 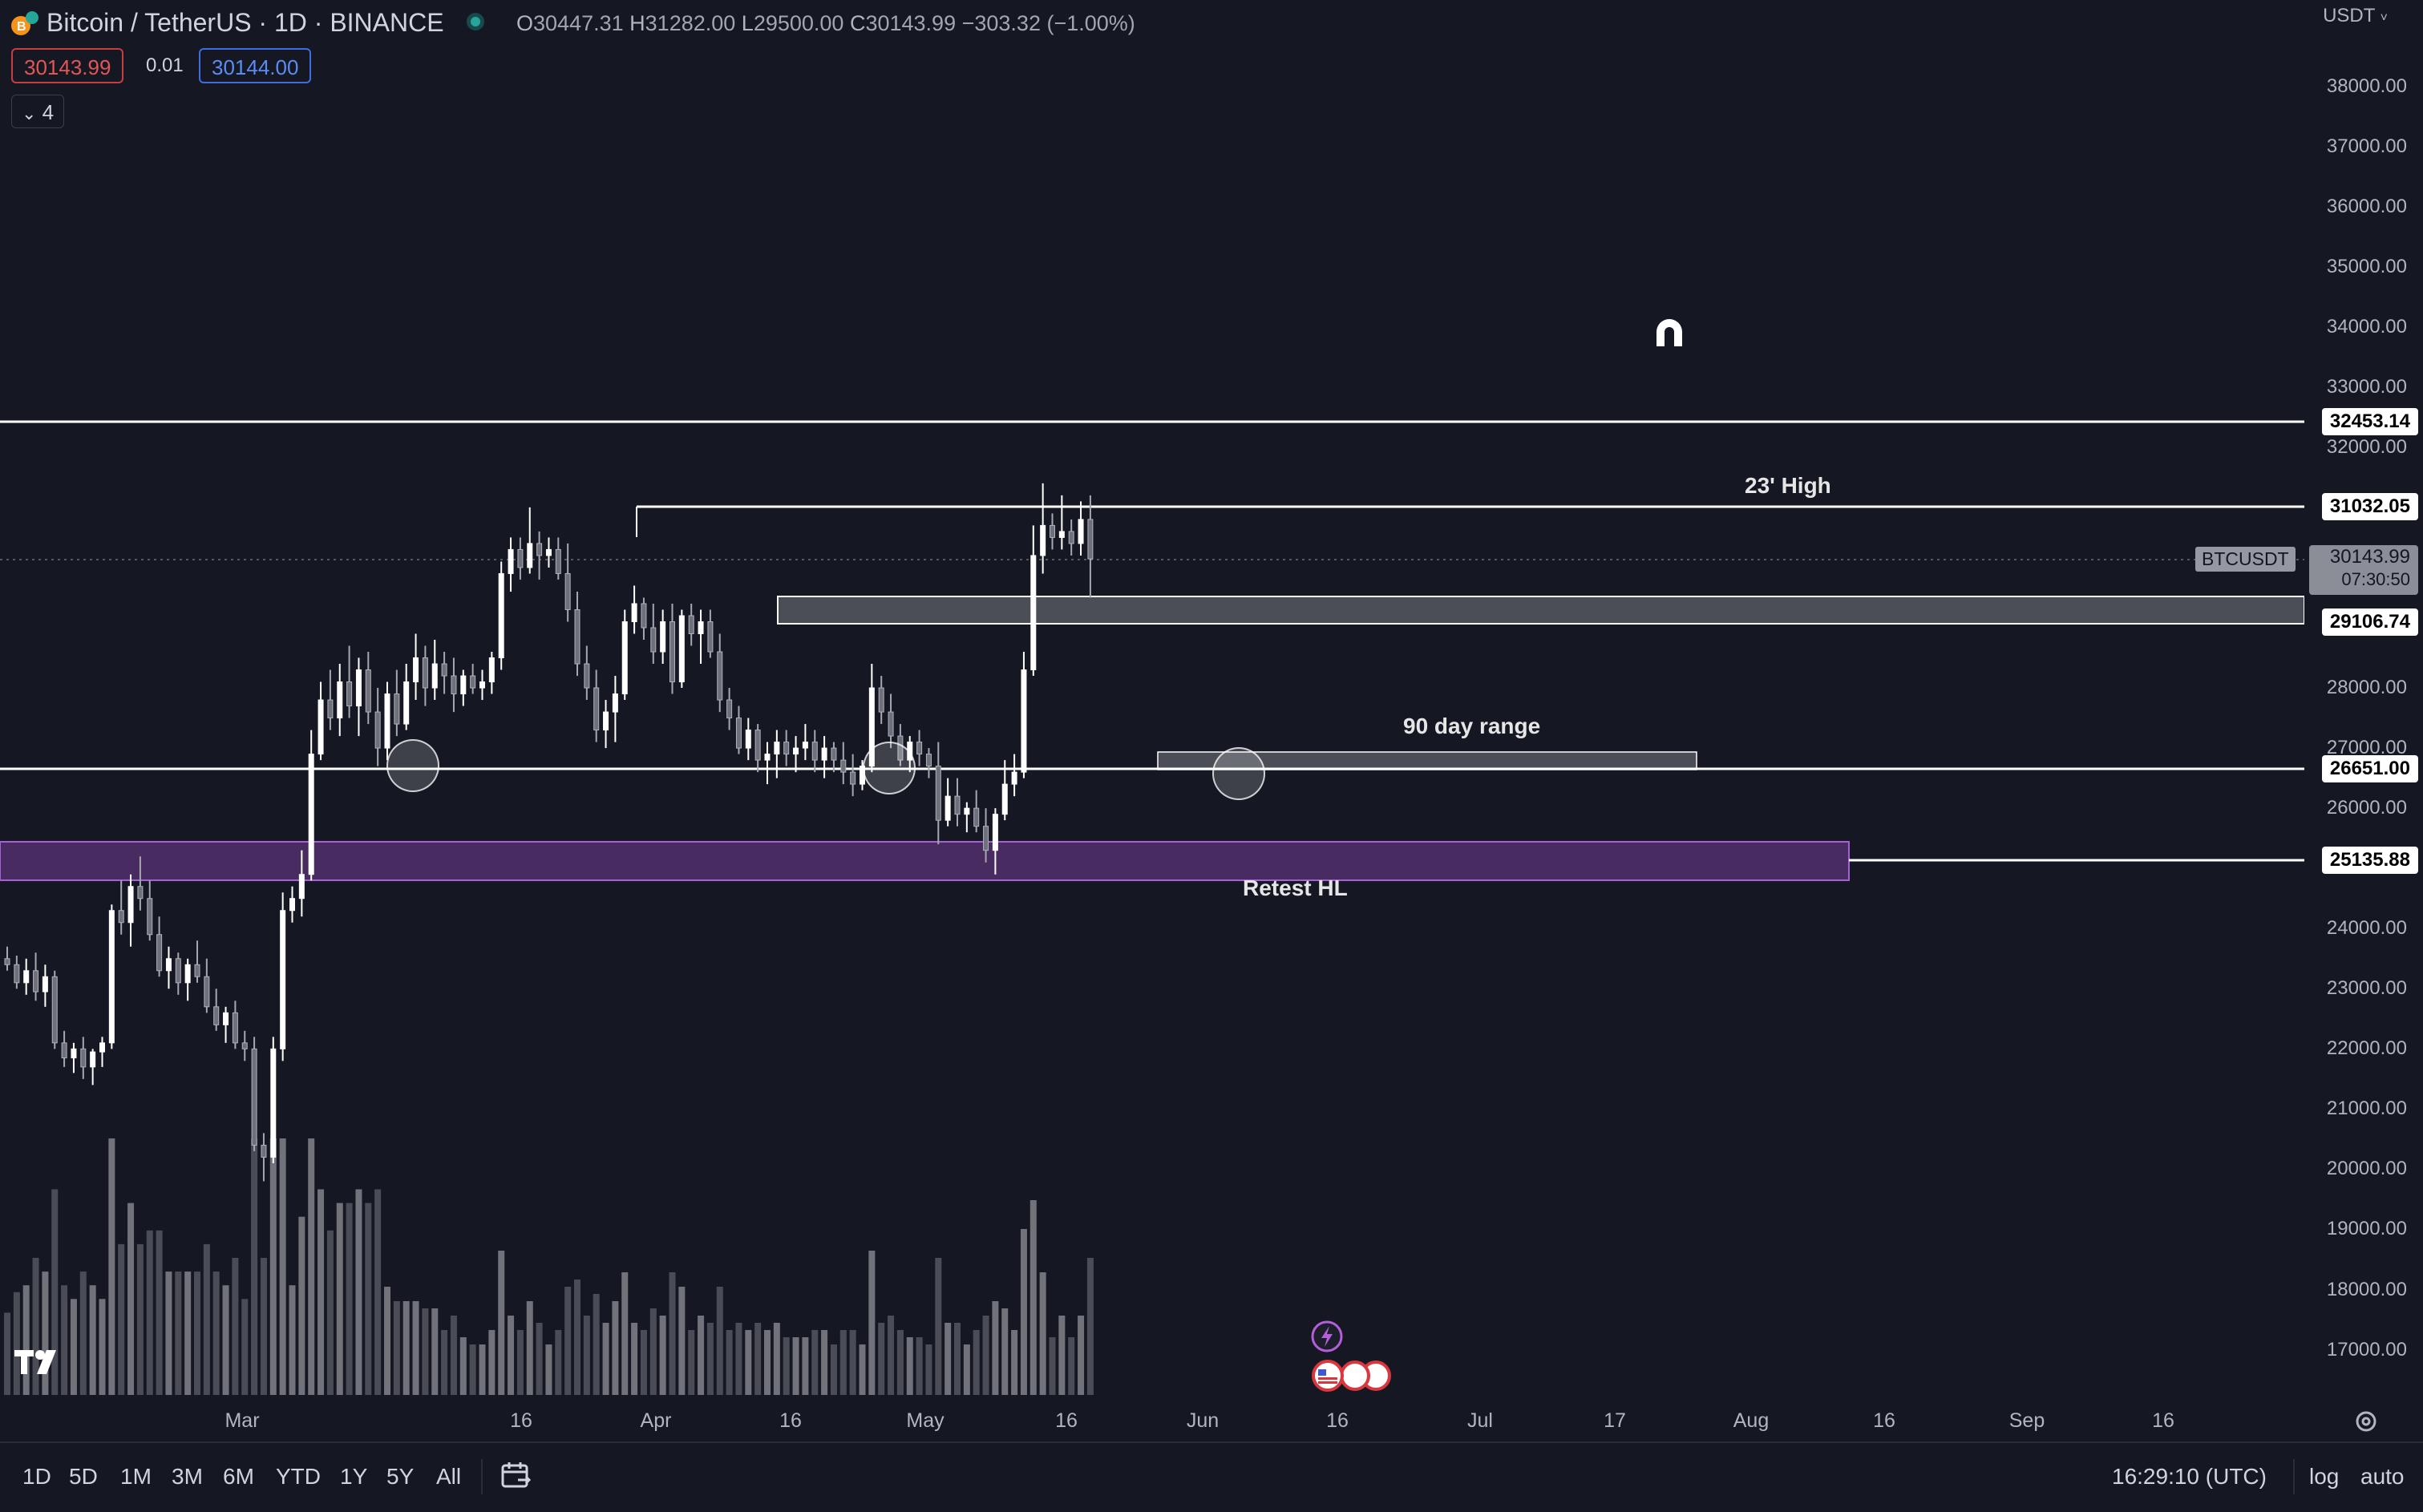 What do you see at coordinates (298, 1477) in the screenshot?
I see `timeframe-button-ytd: YTD` at bounding box center [298, 1477].